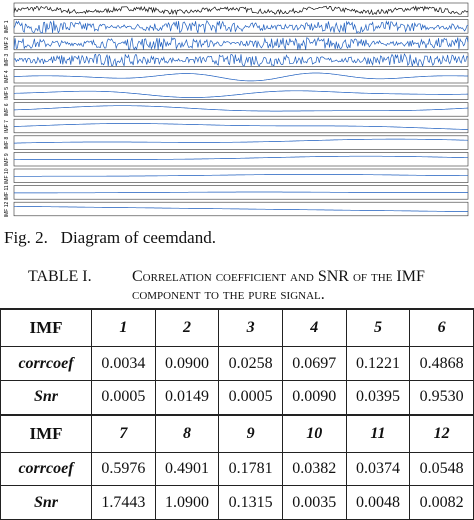 The image size is (474, 520). Describe the element at coordinates (7, 210) in the screenshot. I see `panel-label: IMF 12` at that location.